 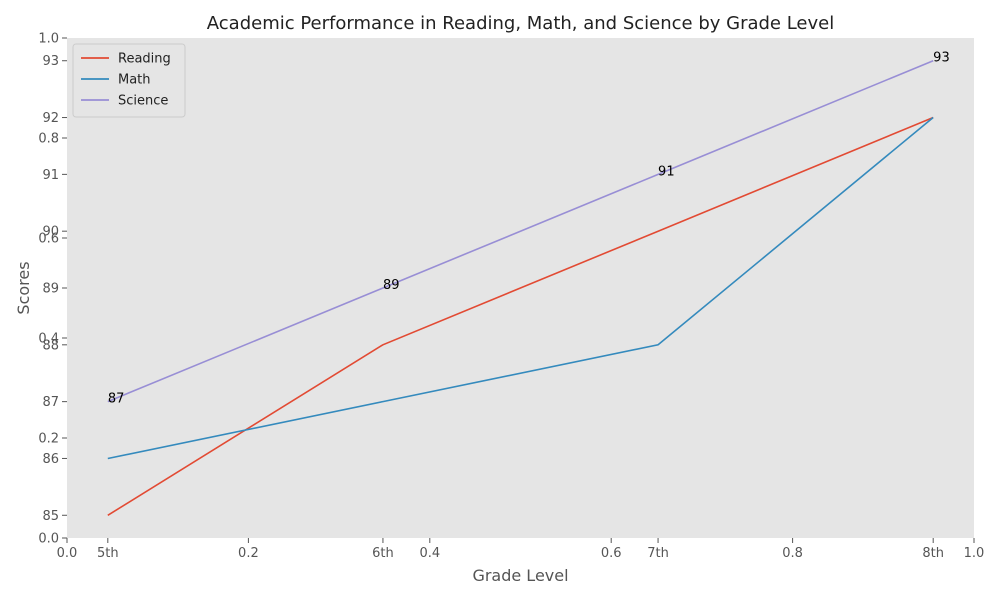 What do you see at coordinates (144, 59) in the screenshot?
I see `legend-label: Reading` at bounding box center [144, 59].